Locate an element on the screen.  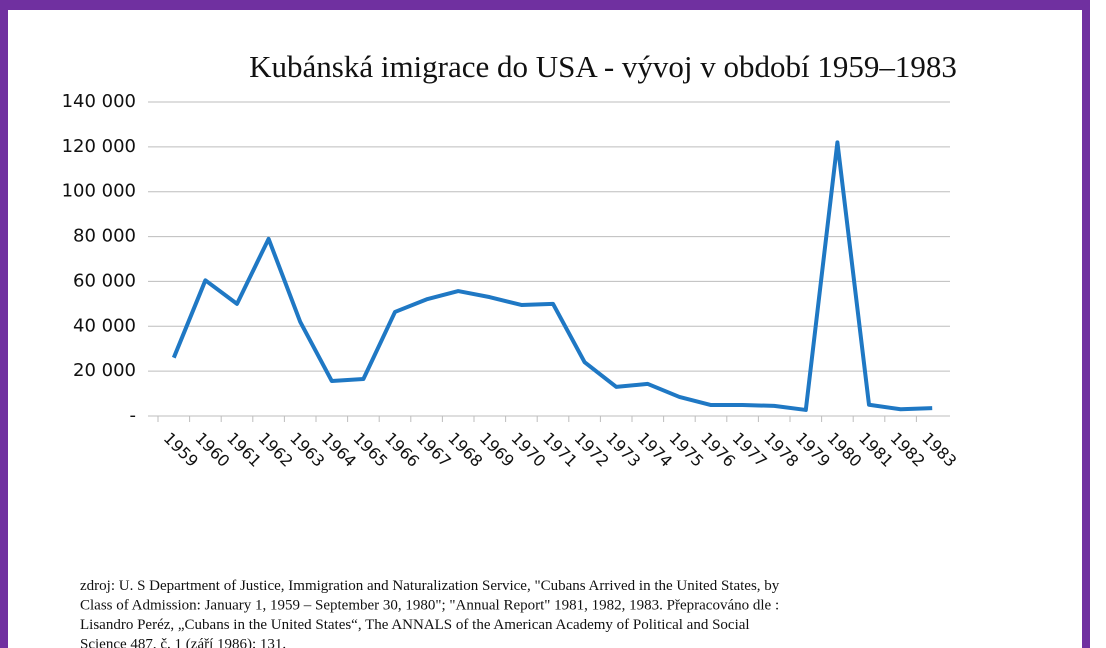
x-tick-label: 1980 is located at coordinates (844, 450).